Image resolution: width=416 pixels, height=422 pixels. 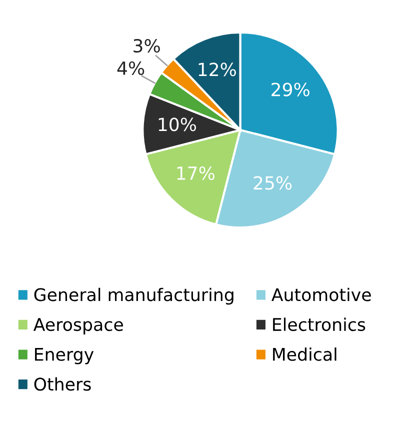 What do you see at coordinates (291, 89) in the screenshot?
I see `data-label: 29%` at bounding box center [291, 89].